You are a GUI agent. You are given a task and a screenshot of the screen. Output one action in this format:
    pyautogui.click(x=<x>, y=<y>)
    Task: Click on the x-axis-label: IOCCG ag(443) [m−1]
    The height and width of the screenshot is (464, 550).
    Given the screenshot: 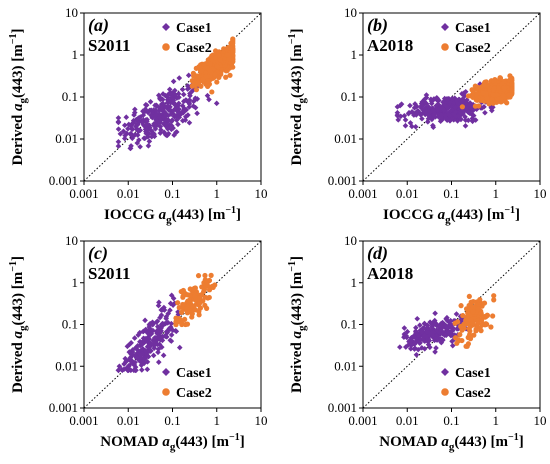 What is the action you would take?
    pyautogui.click(x=451, y=215)
    